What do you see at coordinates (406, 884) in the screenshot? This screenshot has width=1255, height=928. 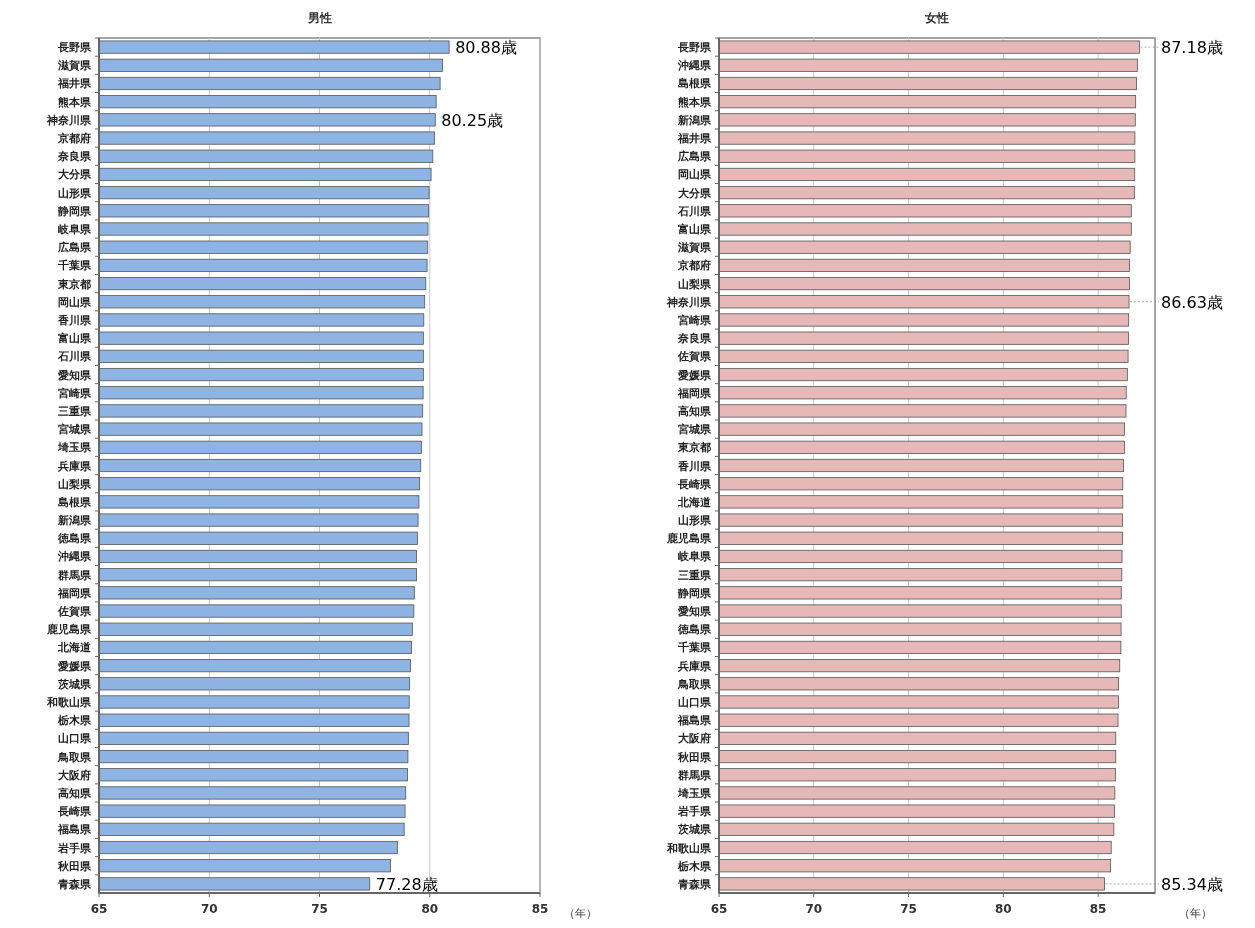 I see `annotation: 77.28歳` at bounding box center [406, 884].